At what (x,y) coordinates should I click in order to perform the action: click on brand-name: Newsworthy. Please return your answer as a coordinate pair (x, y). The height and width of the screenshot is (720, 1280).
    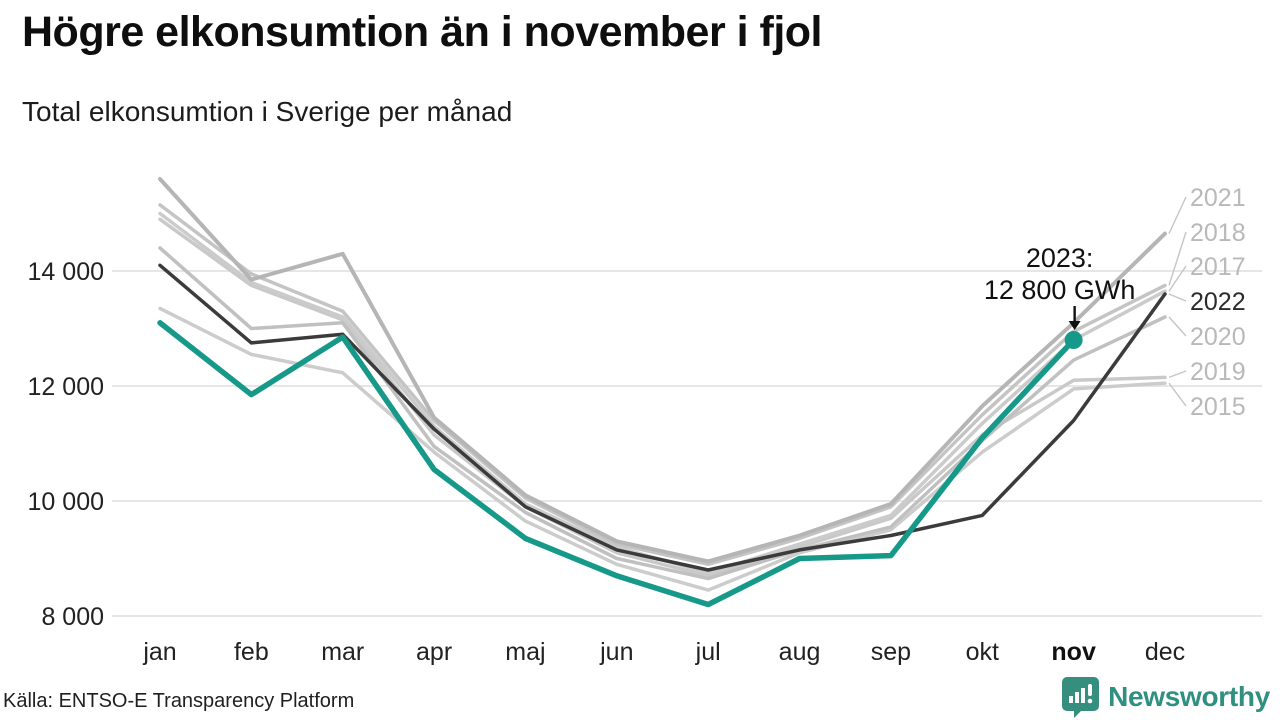
    Looking at the image, I should click on (1189, 696).